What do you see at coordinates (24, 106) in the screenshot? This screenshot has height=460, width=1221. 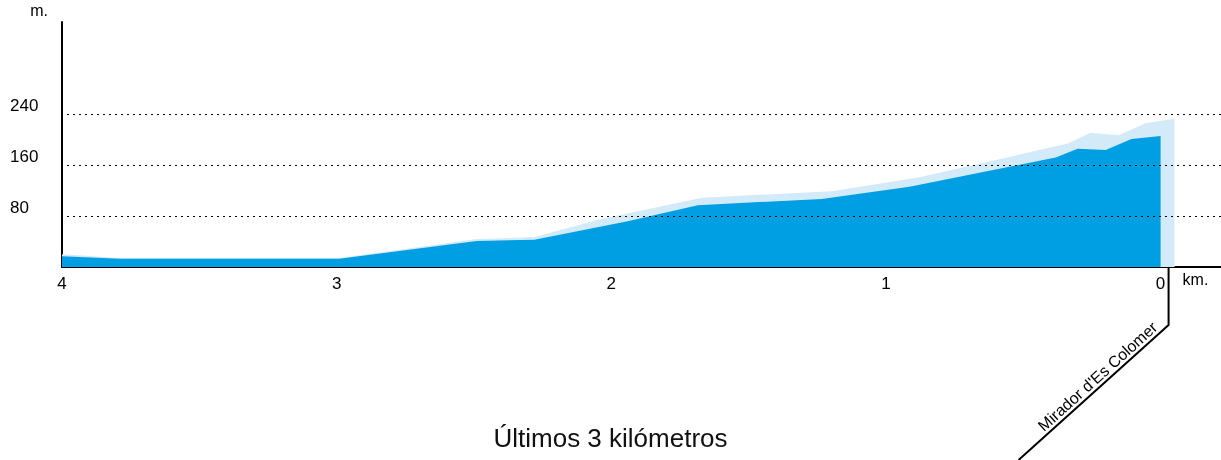 I see `y-tick-label: 240` at bounding box center [24, 106].